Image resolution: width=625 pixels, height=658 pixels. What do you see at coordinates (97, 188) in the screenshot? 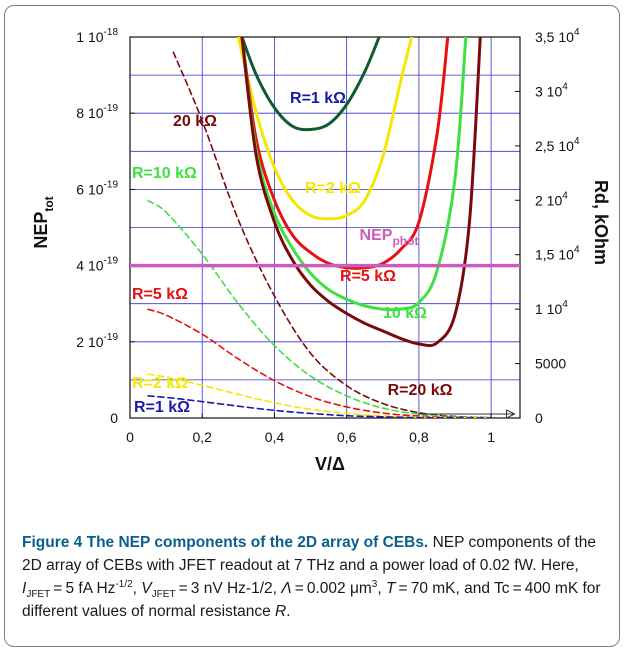
I see `y-left-tick-label: 6 10-19` at bounding box center [97, 188].